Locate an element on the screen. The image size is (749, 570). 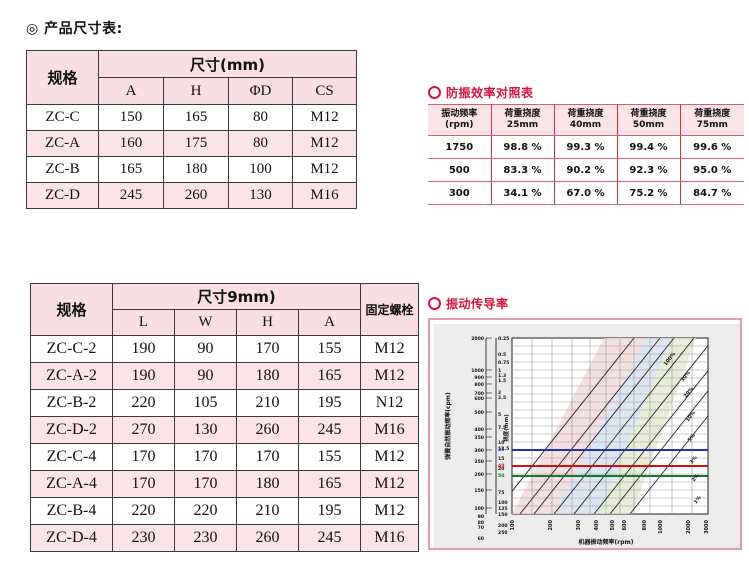
cell-d25: 83.3 % is located at coordinates (522, 170).